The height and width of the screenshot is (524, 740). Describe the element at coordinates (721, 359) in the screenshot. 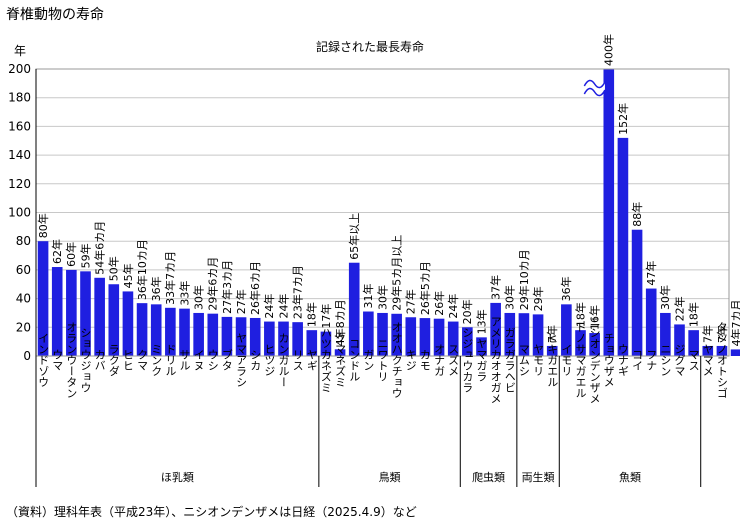

I see `category-label: タツノオトシゴ` at that location.